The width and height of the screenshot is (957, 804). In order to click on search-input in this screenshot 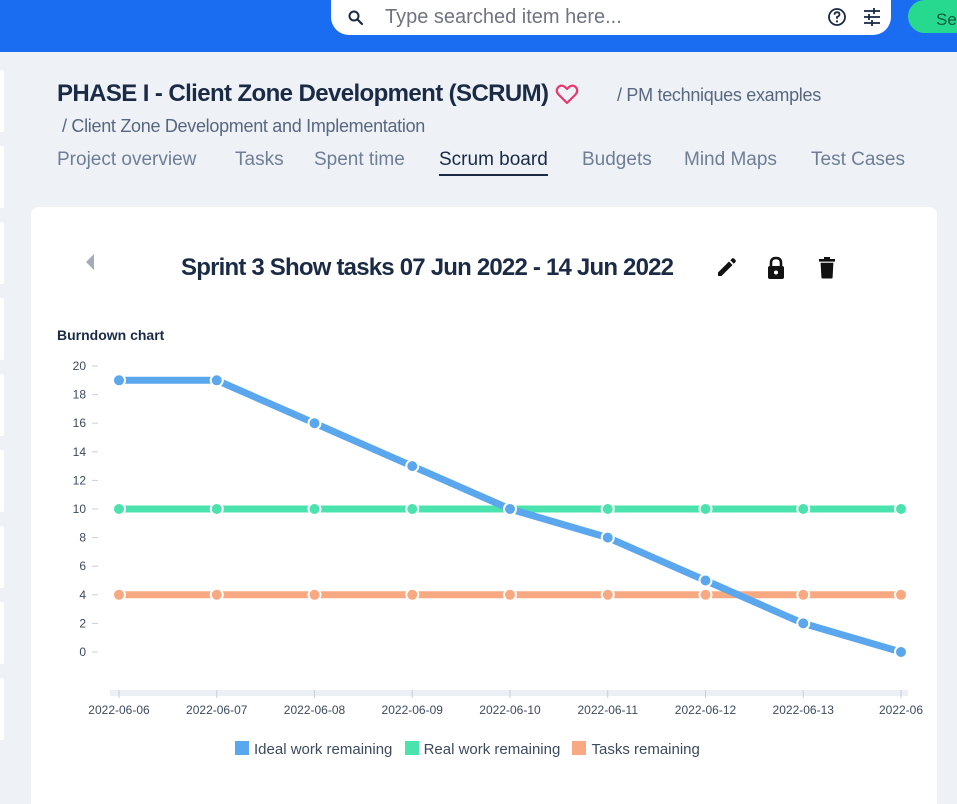, I will do `click(595, 17)`.